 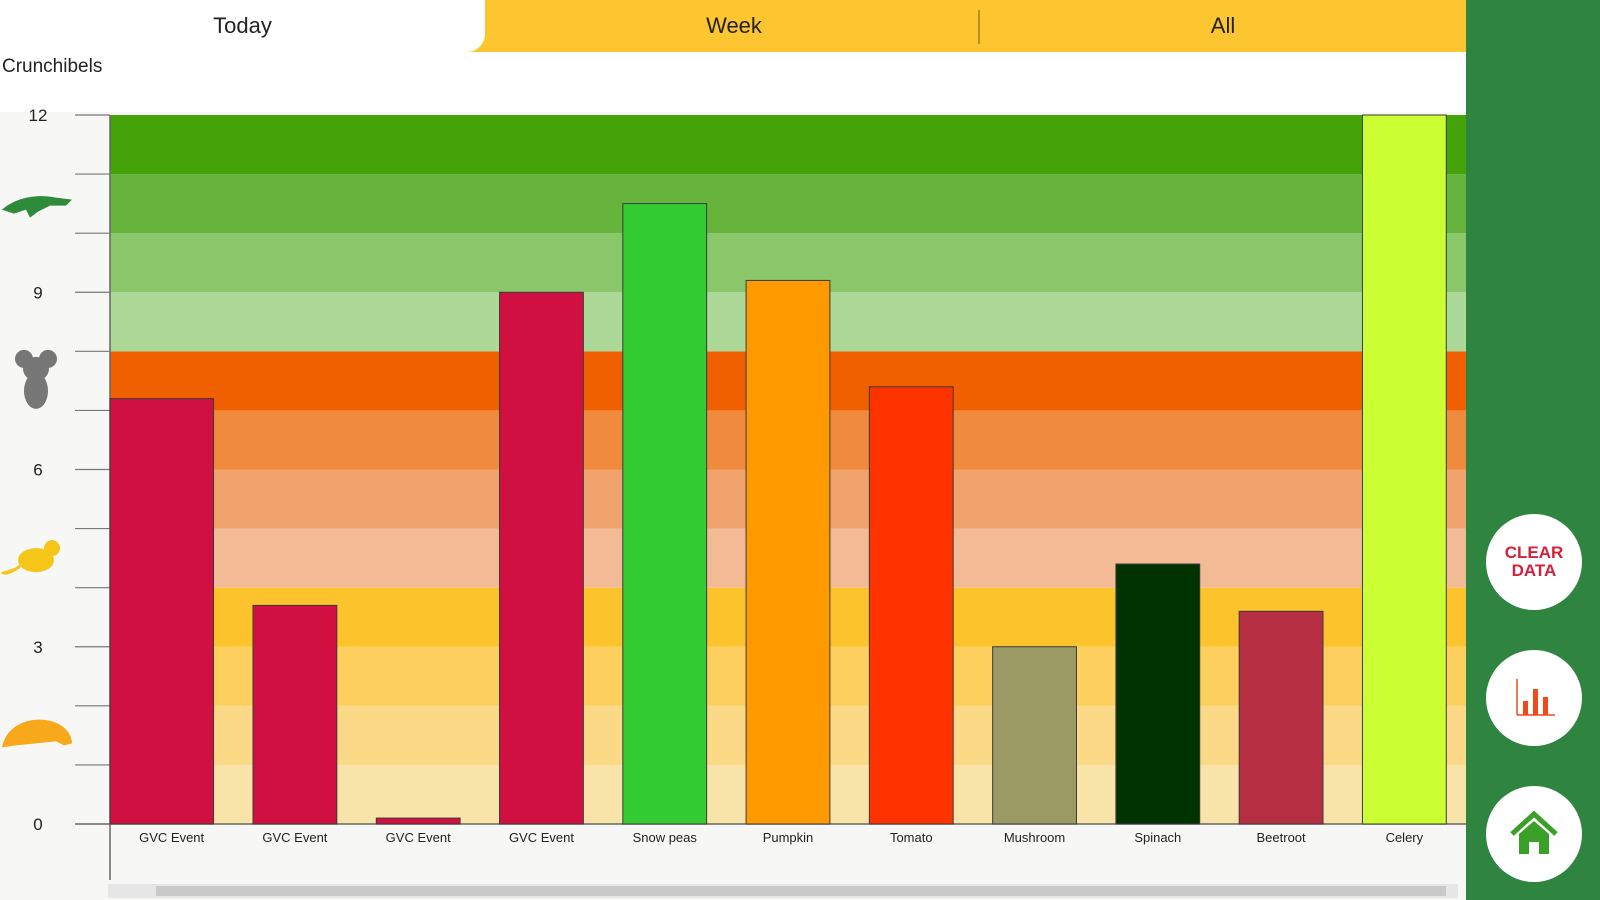 I want to click on chart-button, so click(x=1534, y=698).